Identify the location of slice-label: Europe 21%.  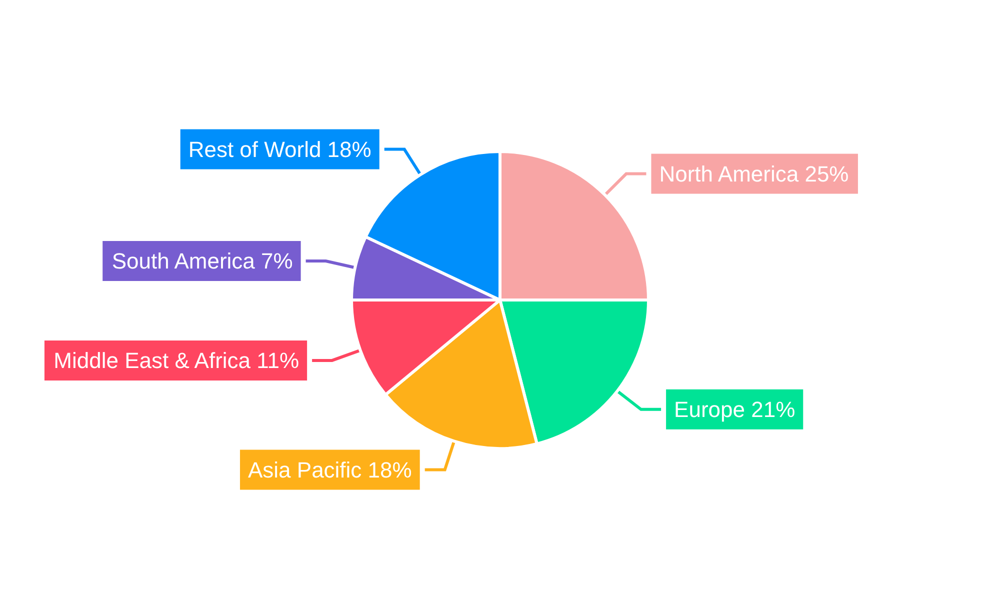
(735, 409).